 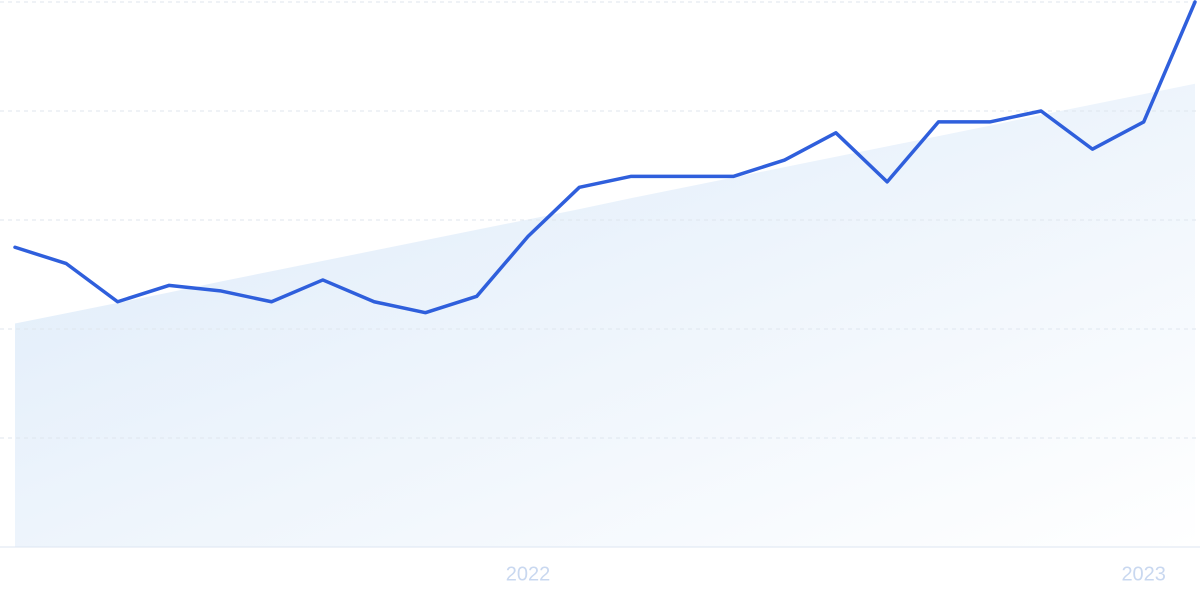 I want to click on x-tick-label: 2023, so click(x=1143, y=574).